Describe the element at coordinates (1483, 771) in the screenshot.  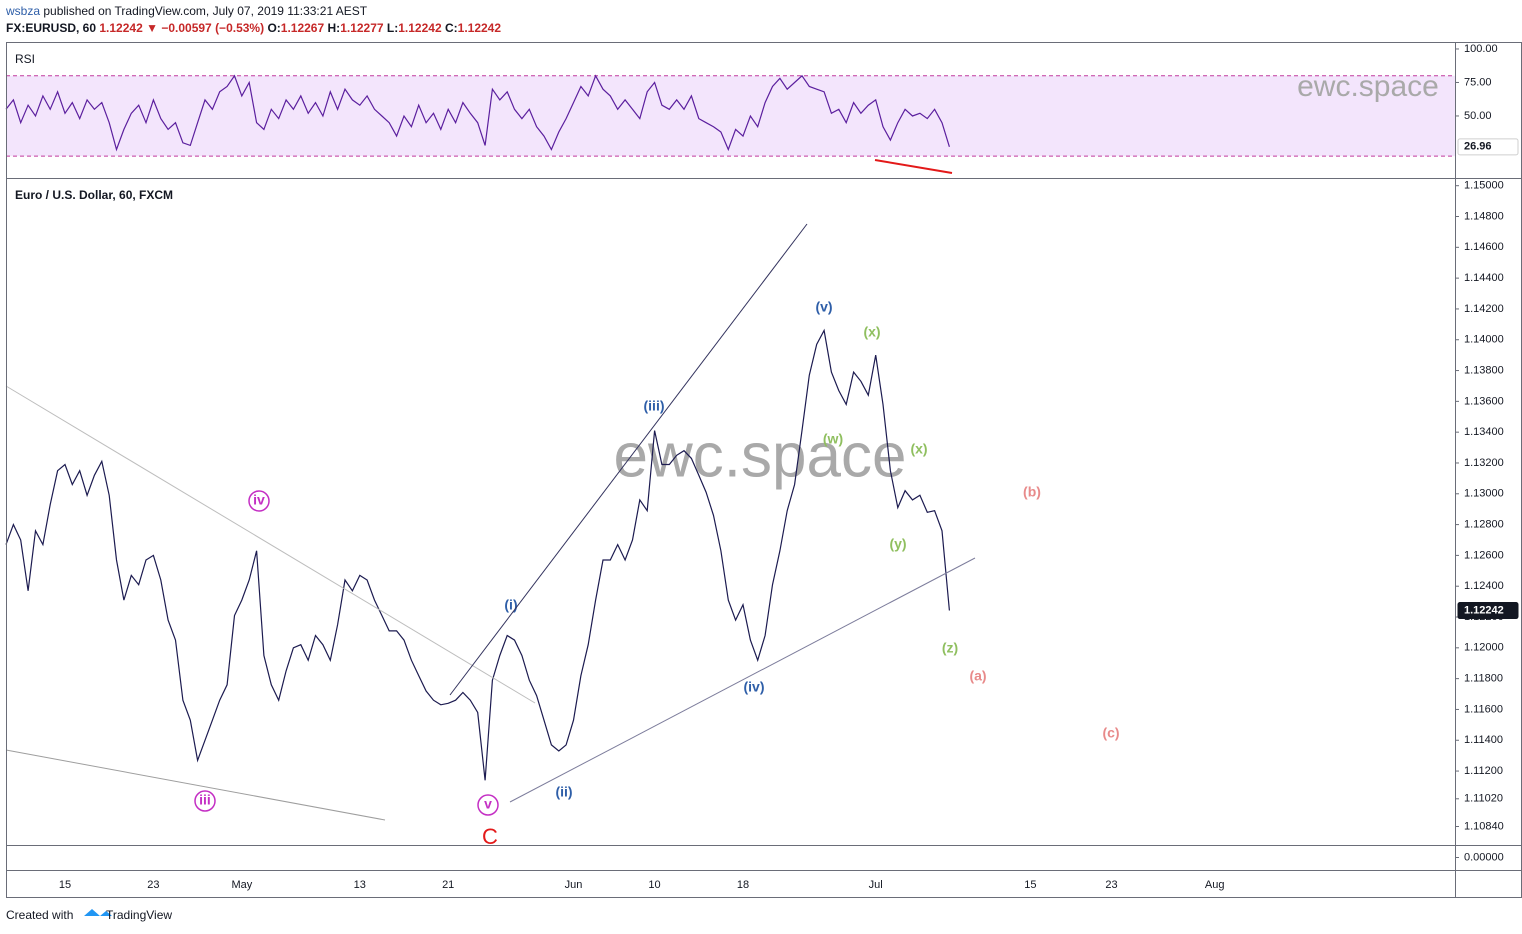
I see `y-tick-label: 1.11200` at that location.